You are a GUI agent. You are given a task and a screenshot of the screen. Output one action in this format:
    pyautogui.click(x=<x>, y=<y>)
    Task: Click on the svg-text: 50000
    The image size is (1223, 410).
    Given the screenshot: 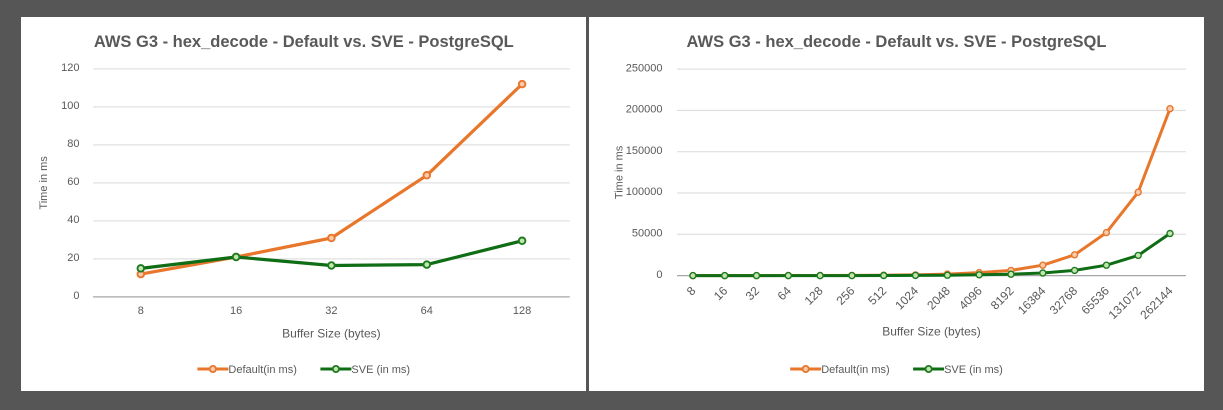 What is the action you would take?
    pyautogui.click(x=646, y=234)
    